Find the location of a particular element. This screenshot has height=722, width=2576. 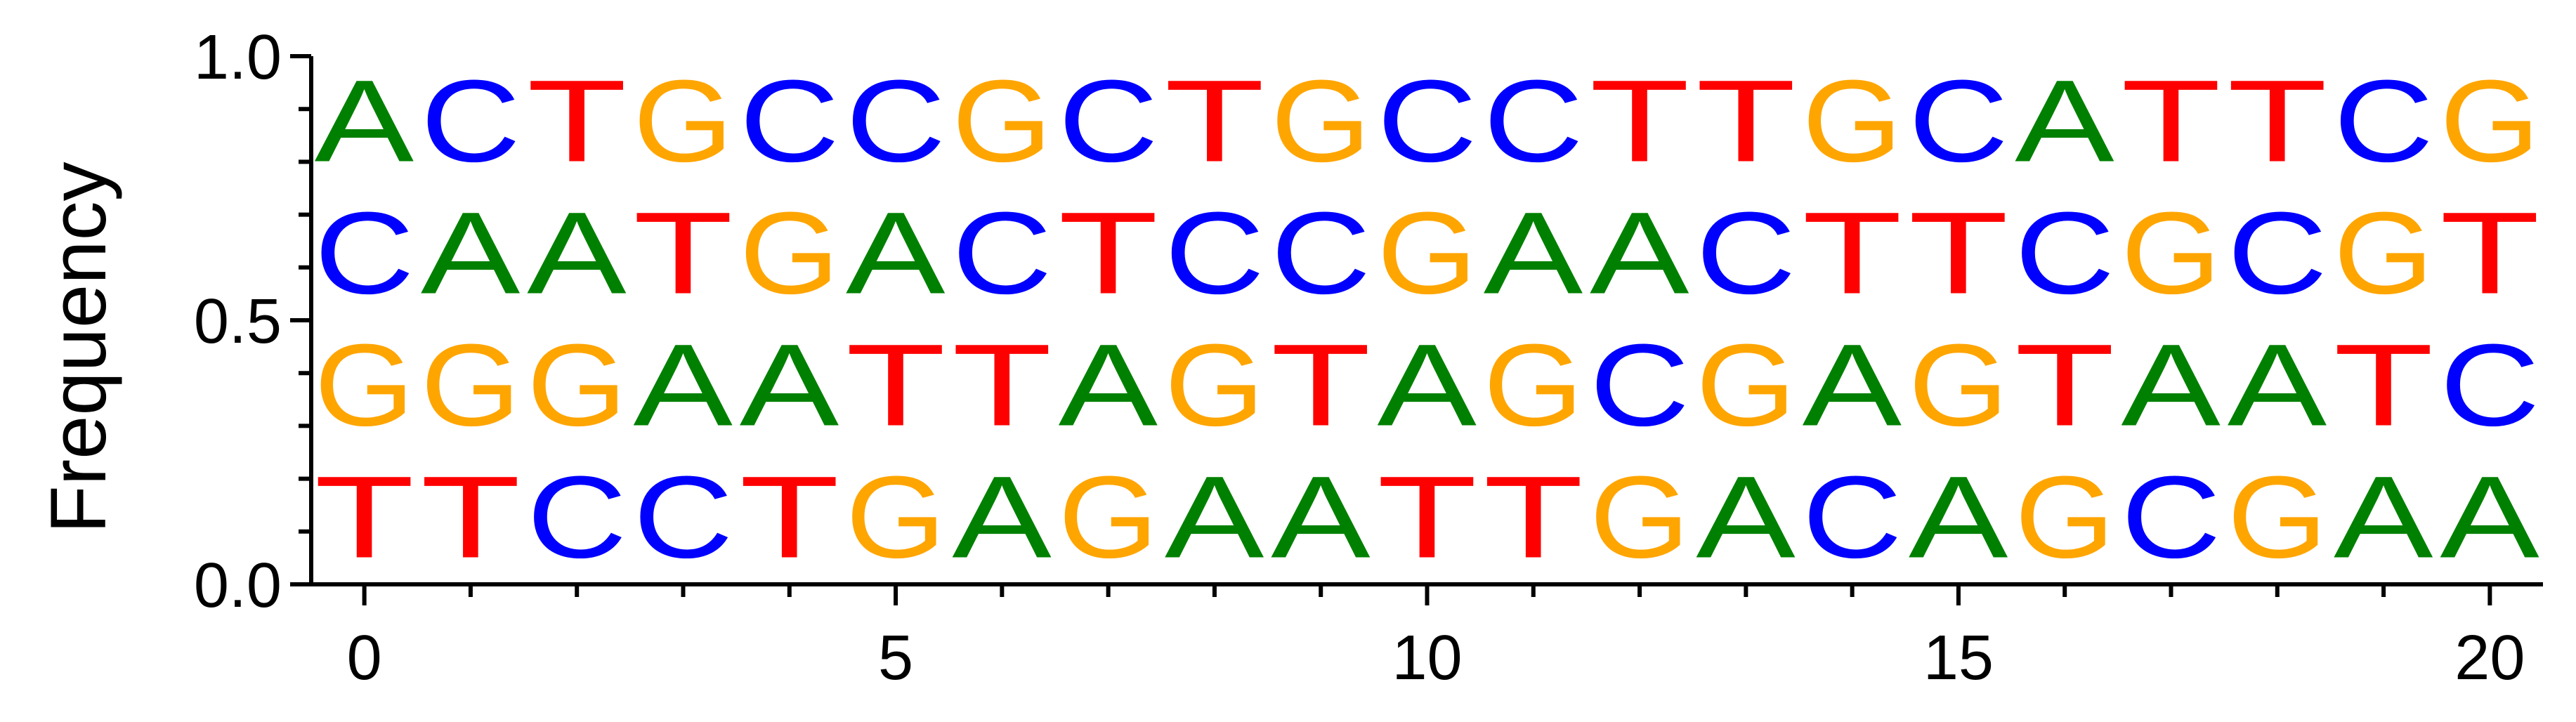

y-ticks: 0.0 0.5 1.0 is located at coordinates (252, 321).